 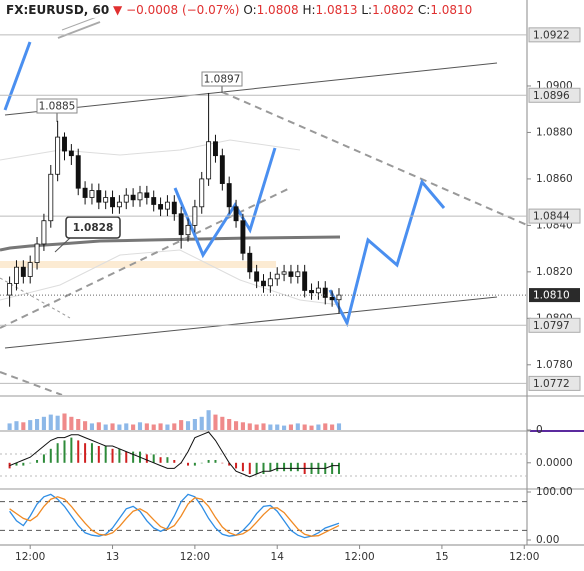 What do you see at coordinates (451, 10) in the screenshot?
I see `close-value: 1.0810` at bounding box center [451, 10].